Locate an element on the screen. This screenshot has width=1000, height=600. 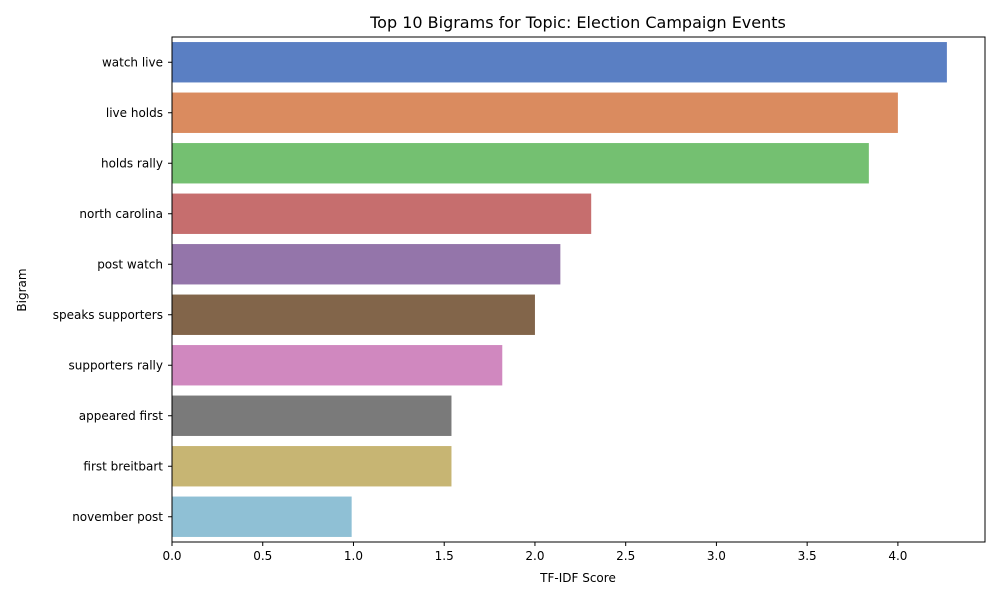
bar-november-post is located at coordinates (262, 516).